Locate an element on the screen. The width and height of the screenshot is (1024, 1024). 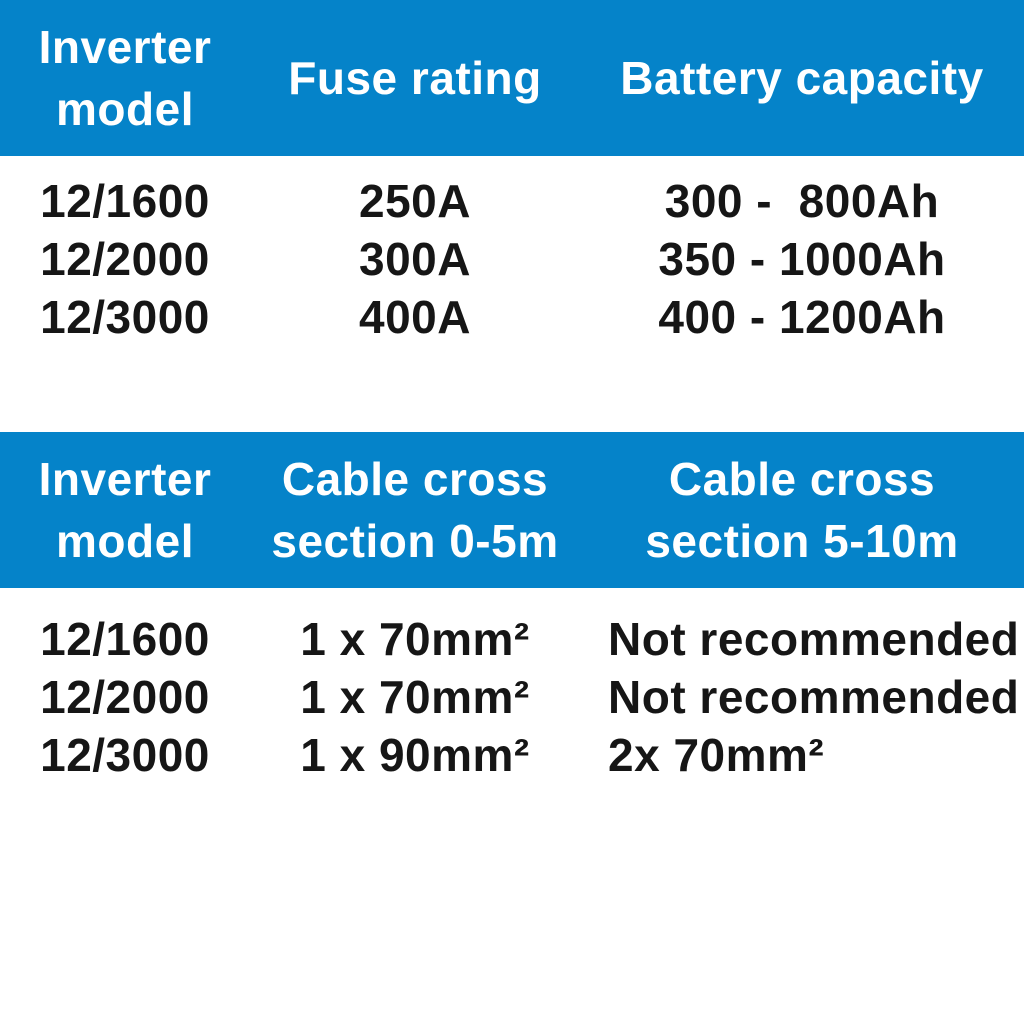
column-header-cable-cross-0-5m: Cable cross section 0-5m is located at coordinates (415, 510).